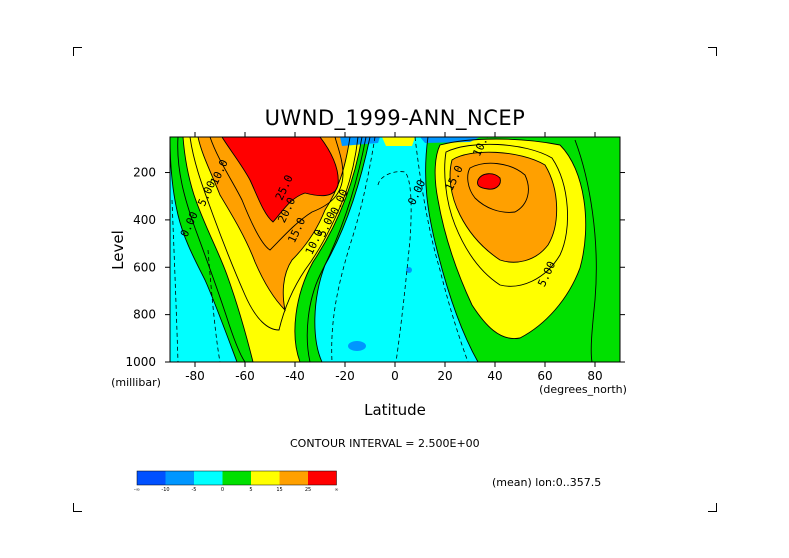 Image resolution: width=789 pixels, height=558 pixels. Describe the element at coordinates (712, 51) in the screenshot. I see `crop-mark-top-right` at that location.